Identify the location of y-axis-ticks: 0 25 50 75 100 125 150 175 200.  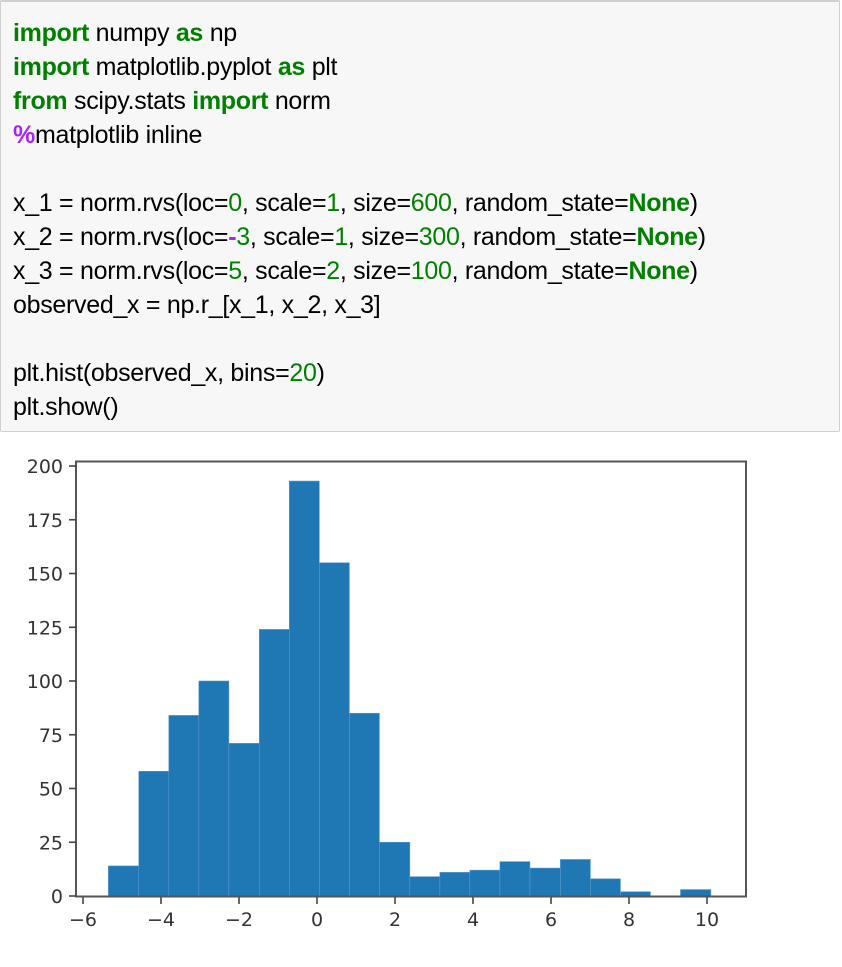
(51, 682).